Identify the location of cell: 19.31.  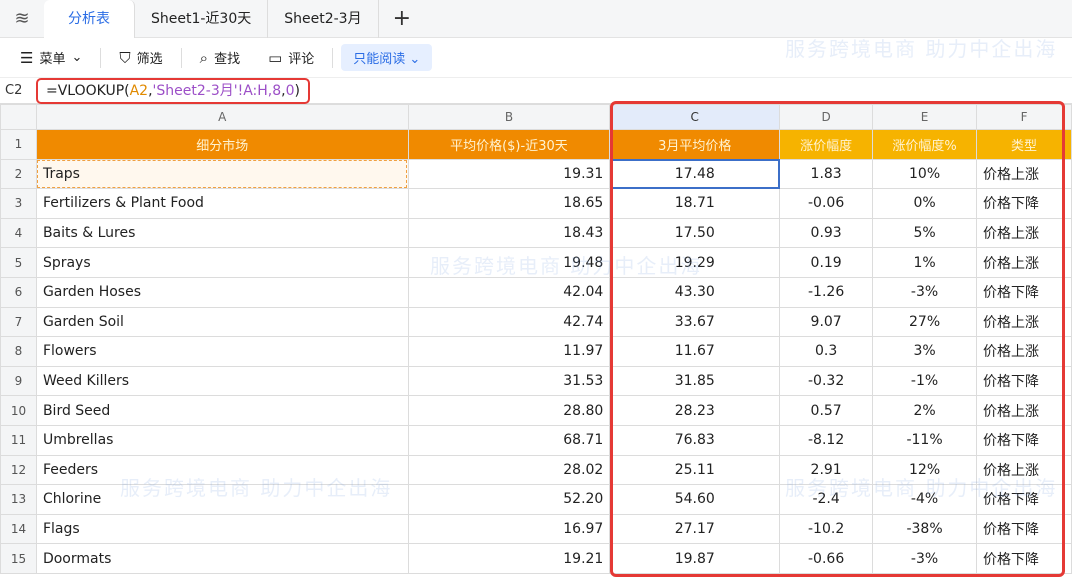
(509, 174).